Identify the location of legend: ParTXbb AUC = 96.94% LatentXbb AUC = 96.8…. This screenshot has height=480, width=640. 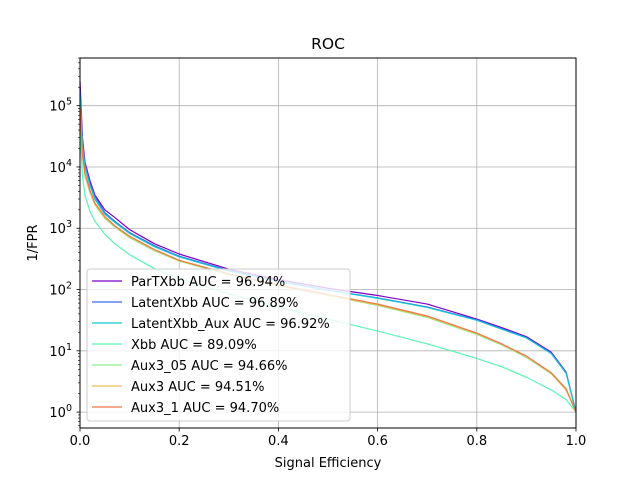
(218, 345).